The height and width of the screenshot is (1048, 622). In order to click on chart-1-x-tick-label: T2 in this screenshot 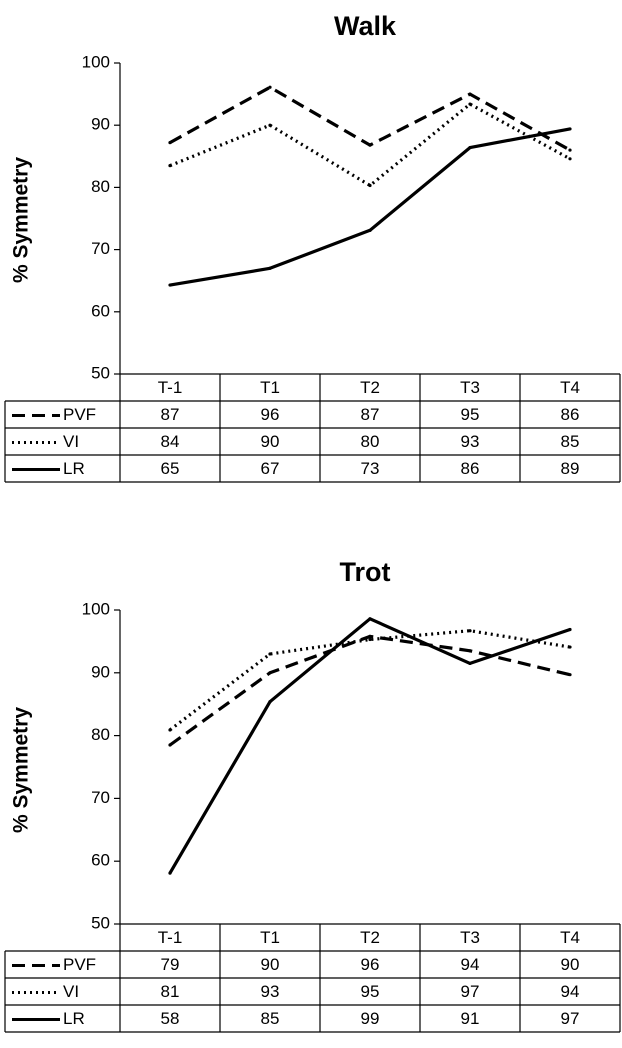, I will do `click(370, 387)`.